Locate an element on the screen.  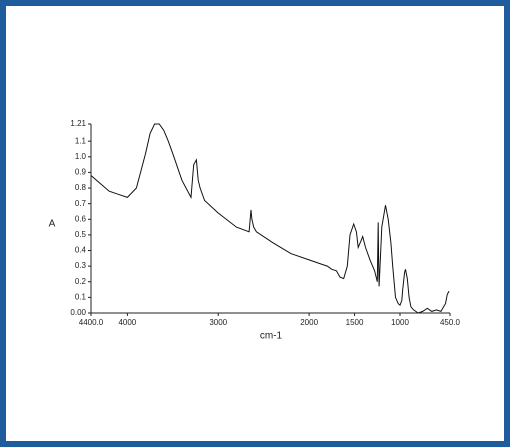
y-tick-label: 1.0 is located at coordinates (81, 156).